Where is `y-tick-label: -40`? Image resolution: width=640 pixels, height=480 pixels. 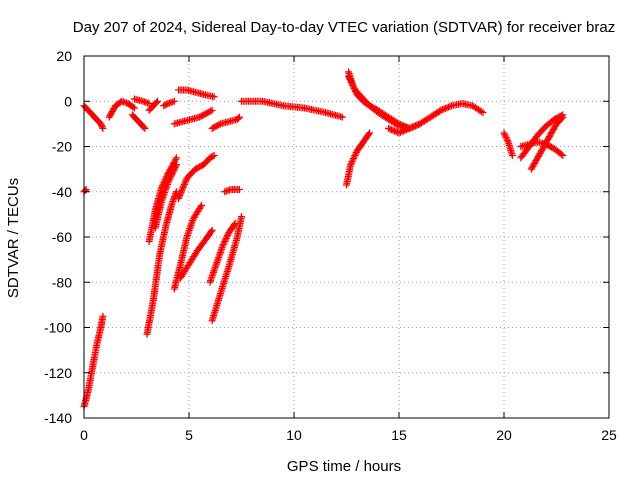
y-tick-label: -40 is located at coordinates (62, 192).